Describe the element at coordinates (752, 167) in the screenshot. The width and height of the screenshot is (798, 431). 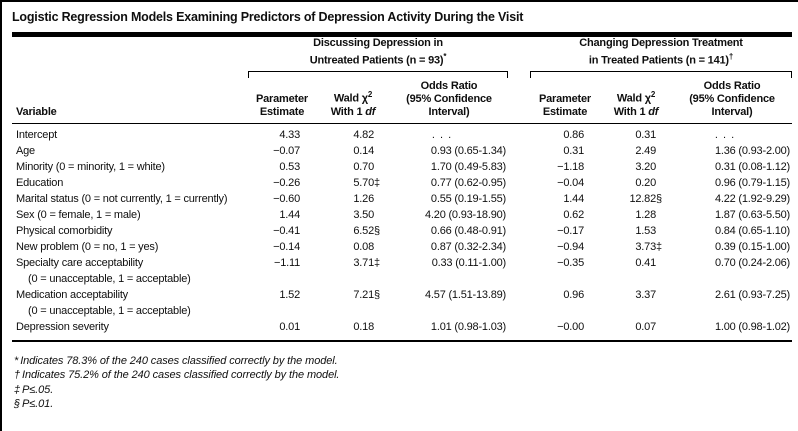
I see `cell-odds-ratio: 0.31 (0.08-1.12)` at that location.